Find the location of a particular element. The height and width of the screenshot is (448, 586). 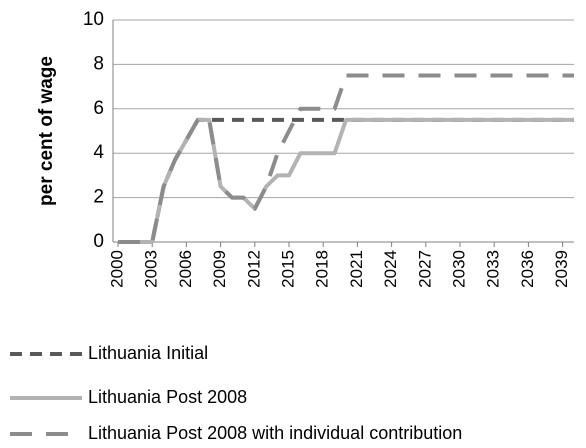

y-tick-label: 2 is located at coordinates (98, 197).